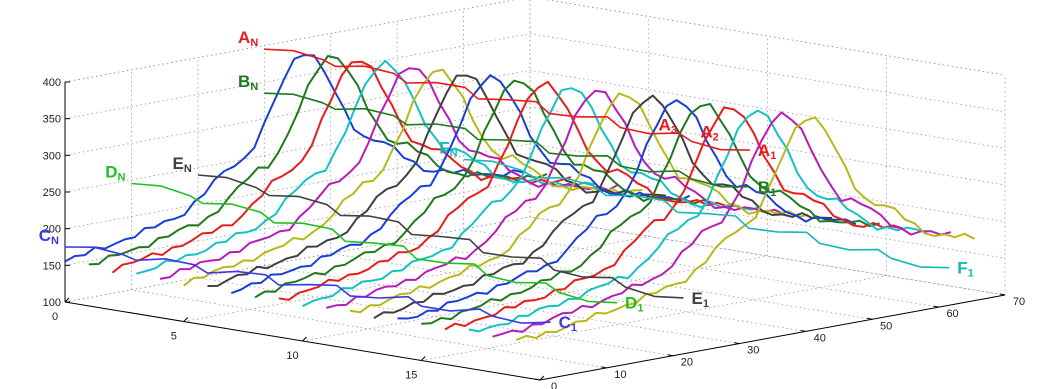 Image resolution: width=1043 pixels, height=389 pixels. Describe the element at coordinates (620, 375) in the screenshot. I see `y-tick-label: 10` at that location.